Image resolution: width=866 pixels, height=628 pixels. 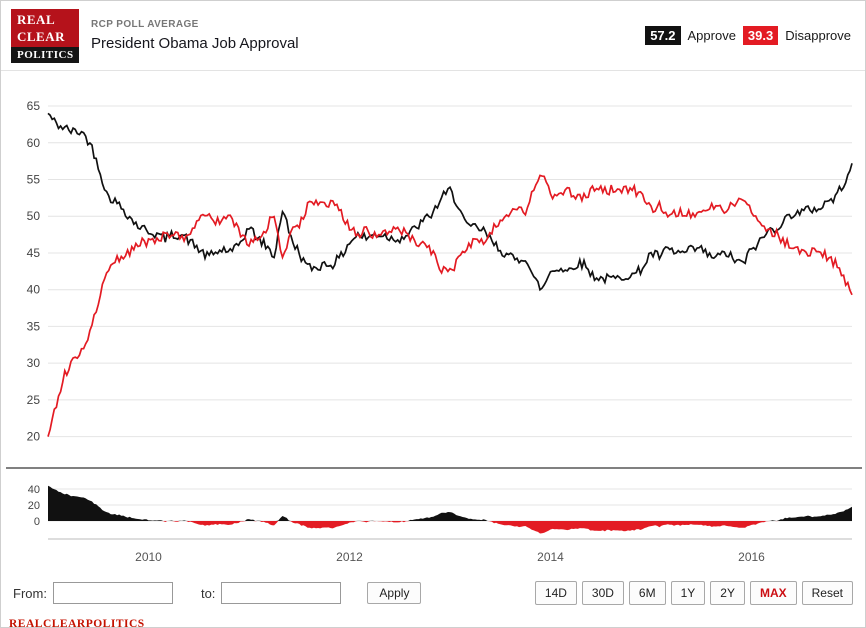 What do you see at coordinates (148, 557) in the screenshot?
I see `svg-text: 2010` at bounding box center [148, 557].